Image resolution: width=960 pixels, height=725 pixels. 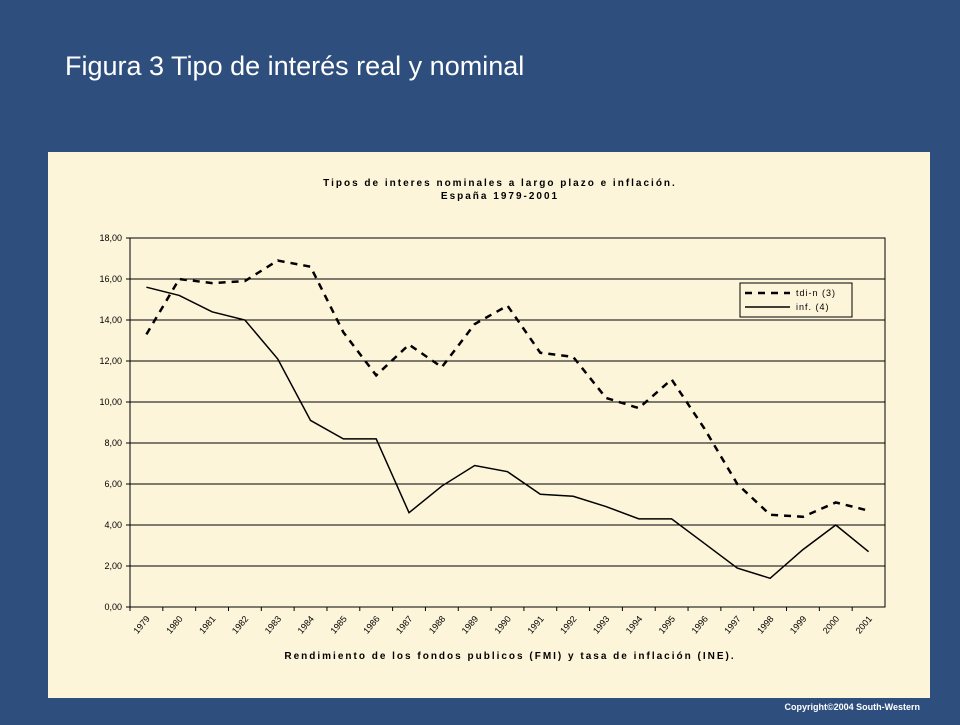 I want to click on y-tick-label: 10,00, so click(x=110, y=402).